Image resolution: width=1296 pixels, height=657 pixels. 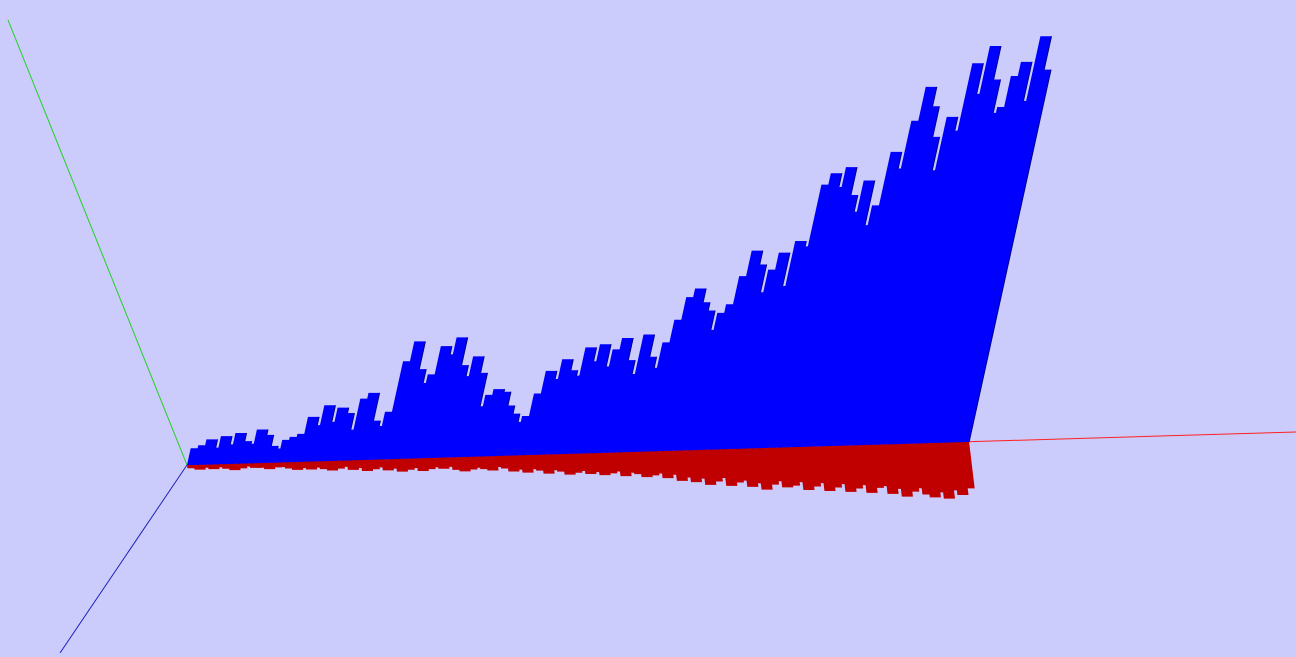 What do you see at coordinates (581, 470) in the screenshot?
I see `bottom-series-group` at bounding box center [581, 470].